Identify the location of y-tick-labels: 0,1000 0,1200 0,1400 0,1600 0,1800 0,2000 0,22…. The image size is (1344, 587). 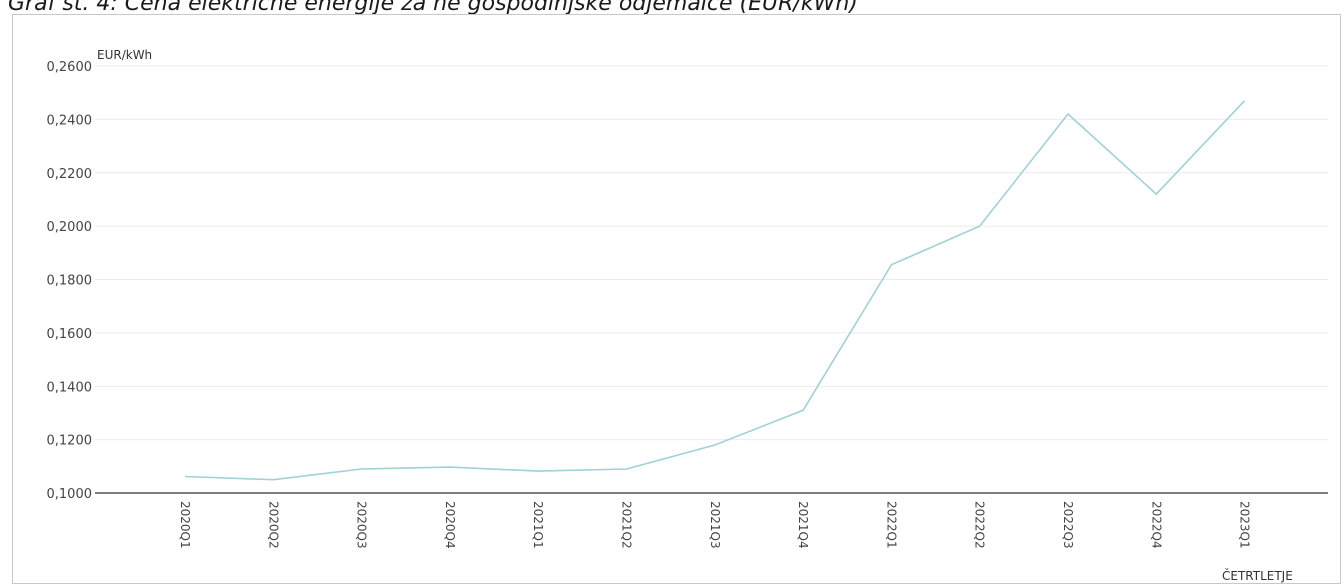
(70, 281).